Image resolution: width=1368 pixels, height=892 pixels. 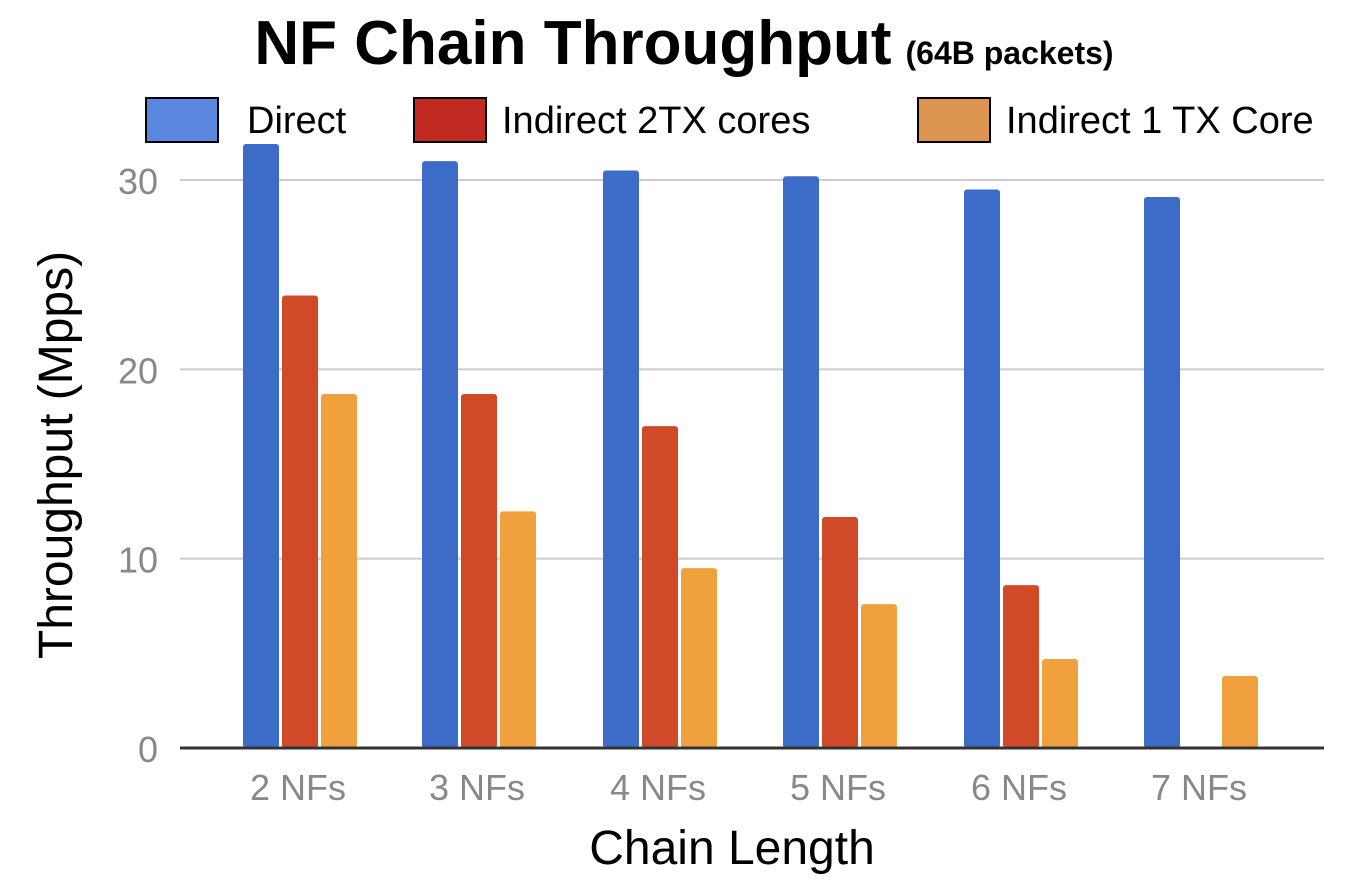 I want to click on legend-label: Indirect 1 TX Core, so click(x=1160, y=121).